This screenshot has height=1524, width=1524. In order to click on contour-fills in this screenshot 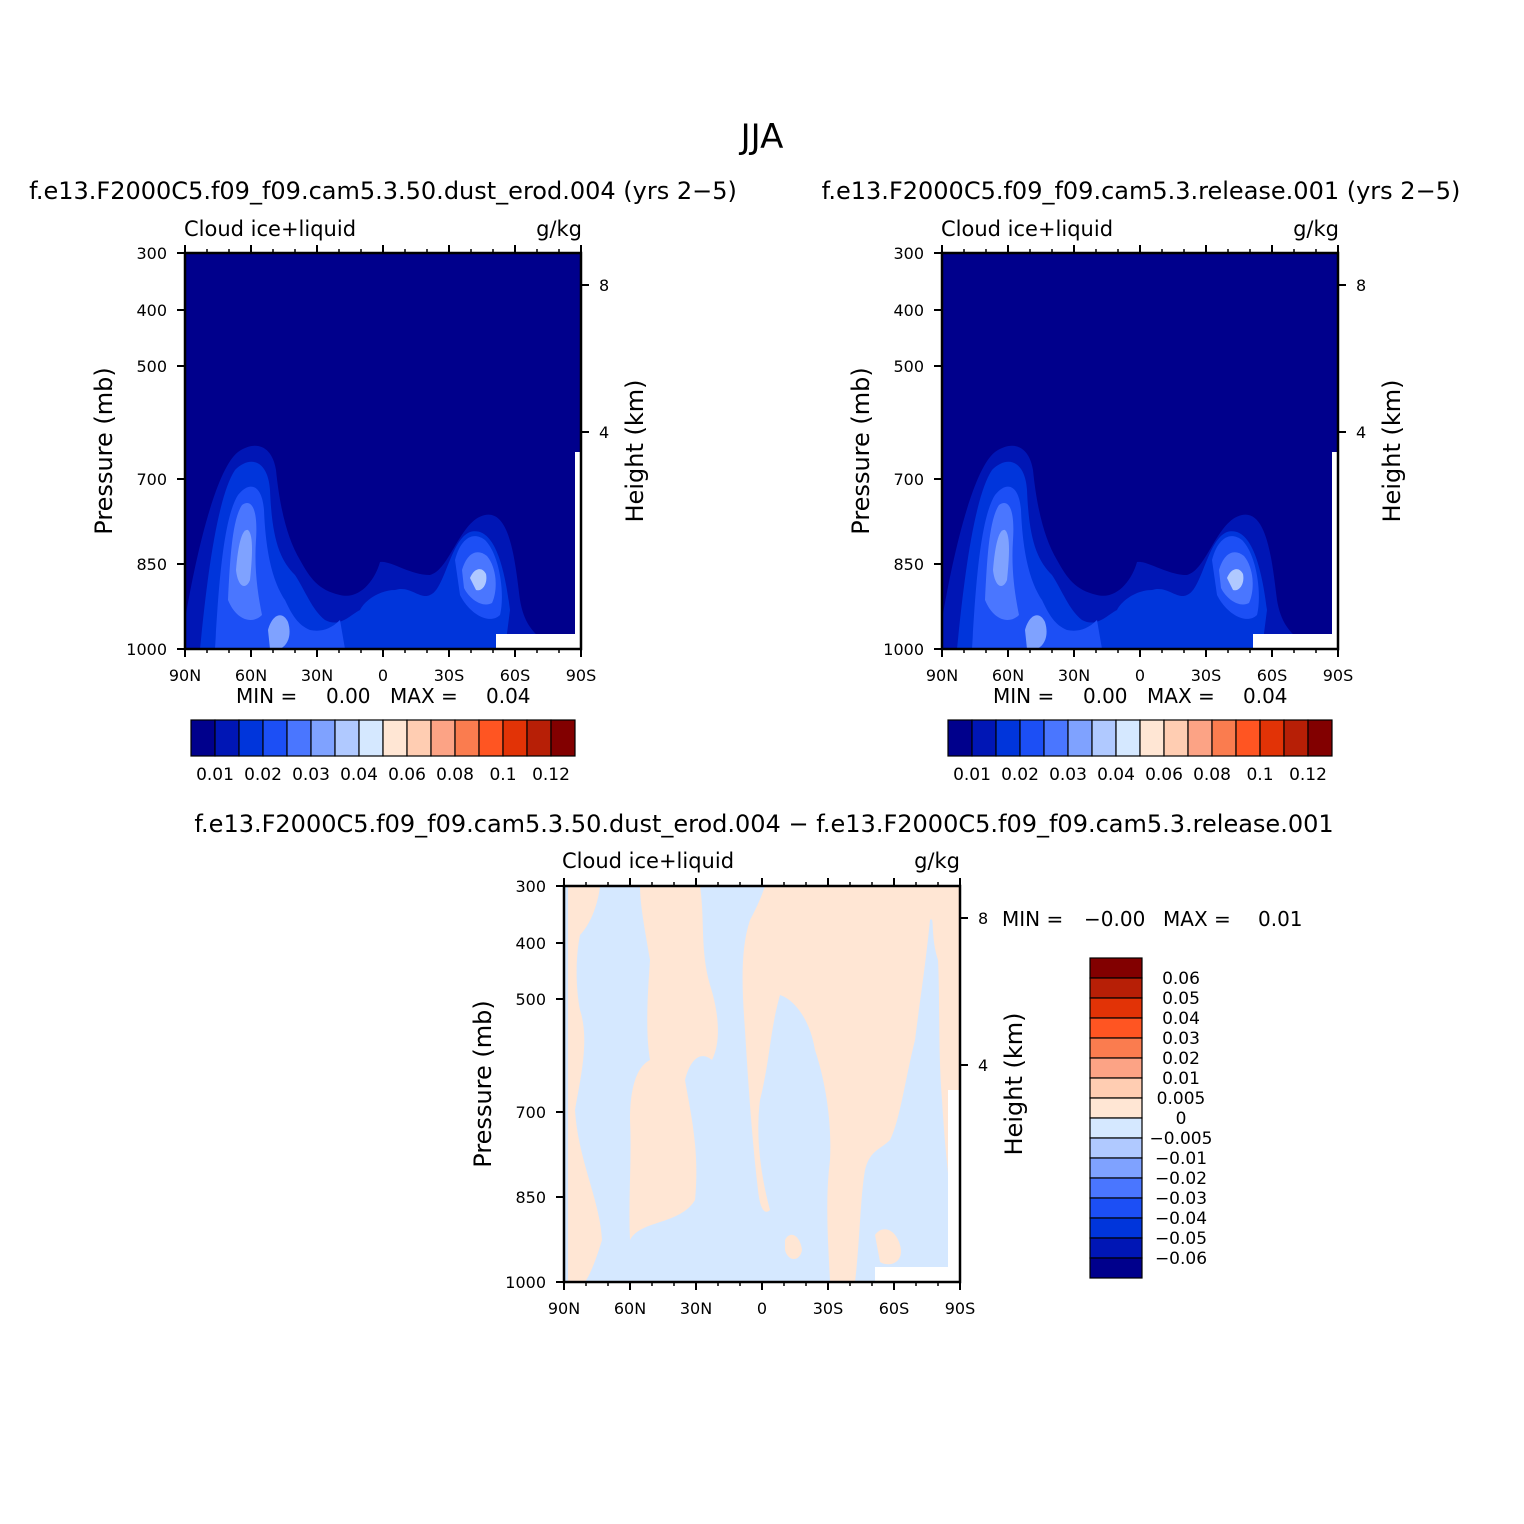, I will do `click(1129, 547)`.